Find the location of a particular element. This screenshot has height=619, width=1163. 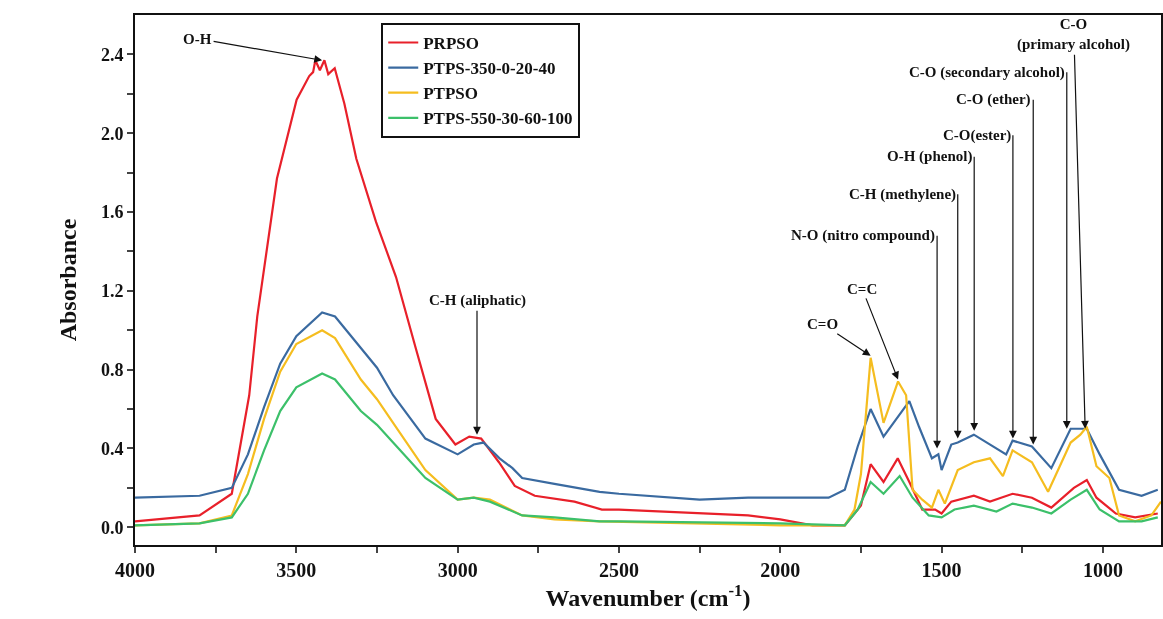

y-tick-label: 0.4 is located at coordinates (112, 448).